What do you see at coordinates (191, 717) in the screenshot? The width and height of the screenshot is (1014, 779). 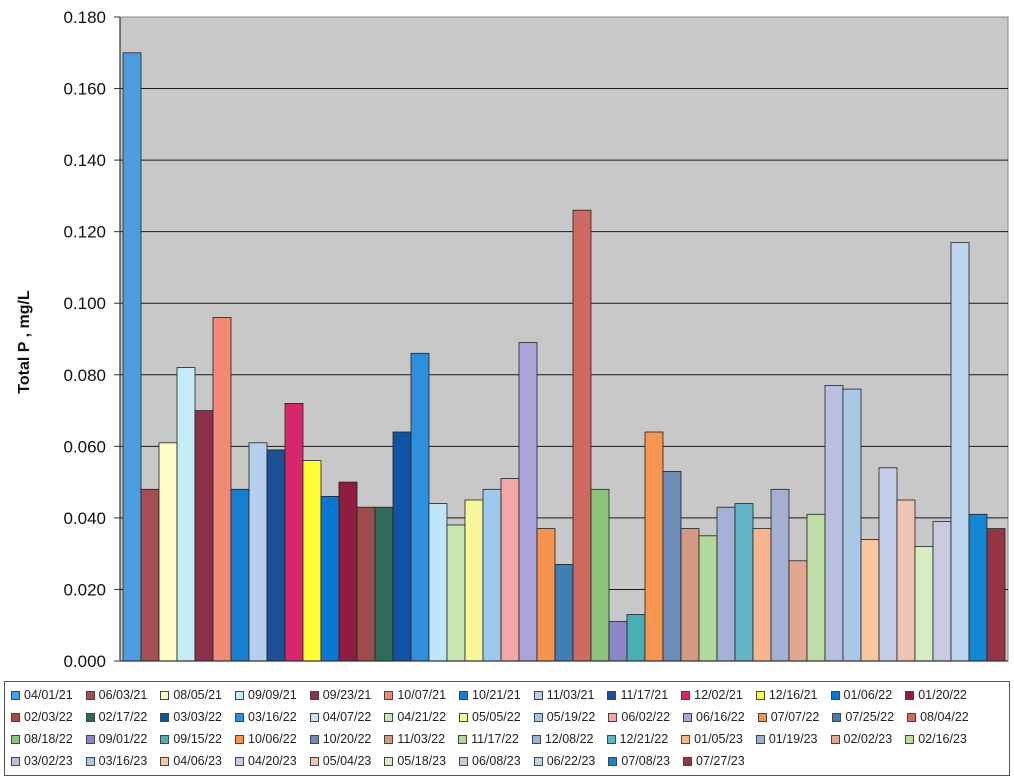 I see `legend-item: 03/03/22` at bounding box center [191, 717].